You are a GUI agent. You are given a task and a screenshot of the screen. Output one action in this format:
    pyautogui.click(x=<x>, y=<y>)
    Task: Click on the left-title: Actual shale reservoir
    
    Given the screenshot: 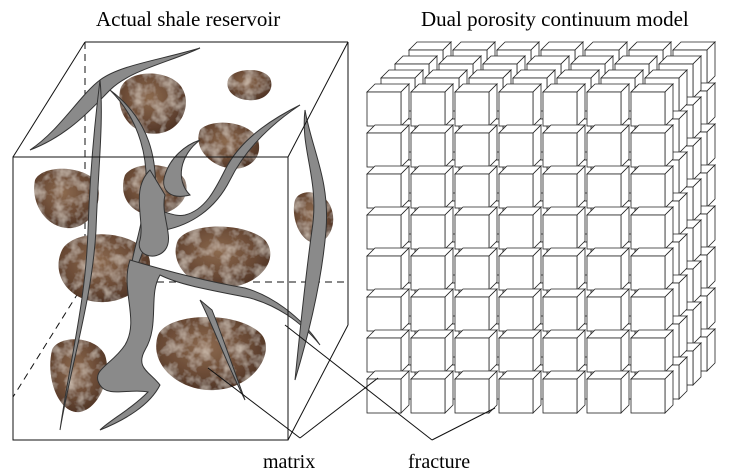 What is the action you would take?
    pyautogui.click(x=188, y=19)
    